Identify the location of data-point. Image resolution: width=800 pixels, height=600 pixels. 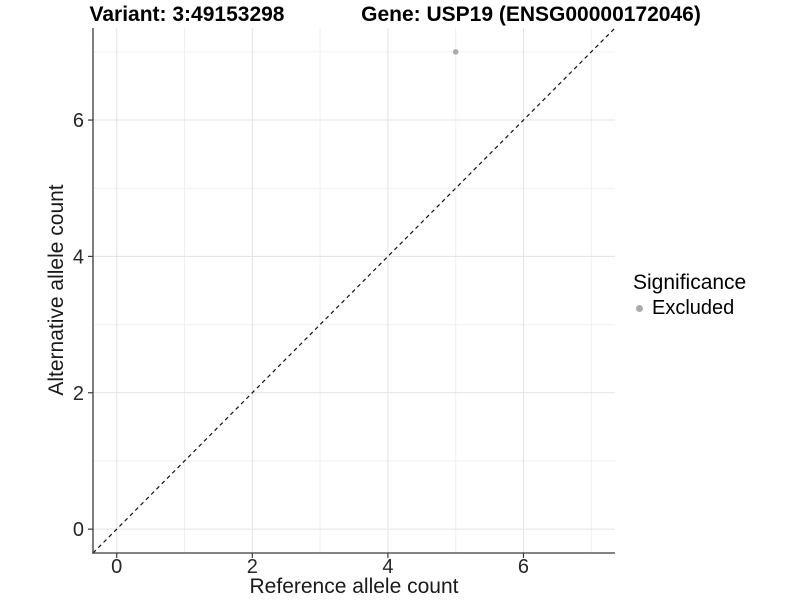
(455, 52).